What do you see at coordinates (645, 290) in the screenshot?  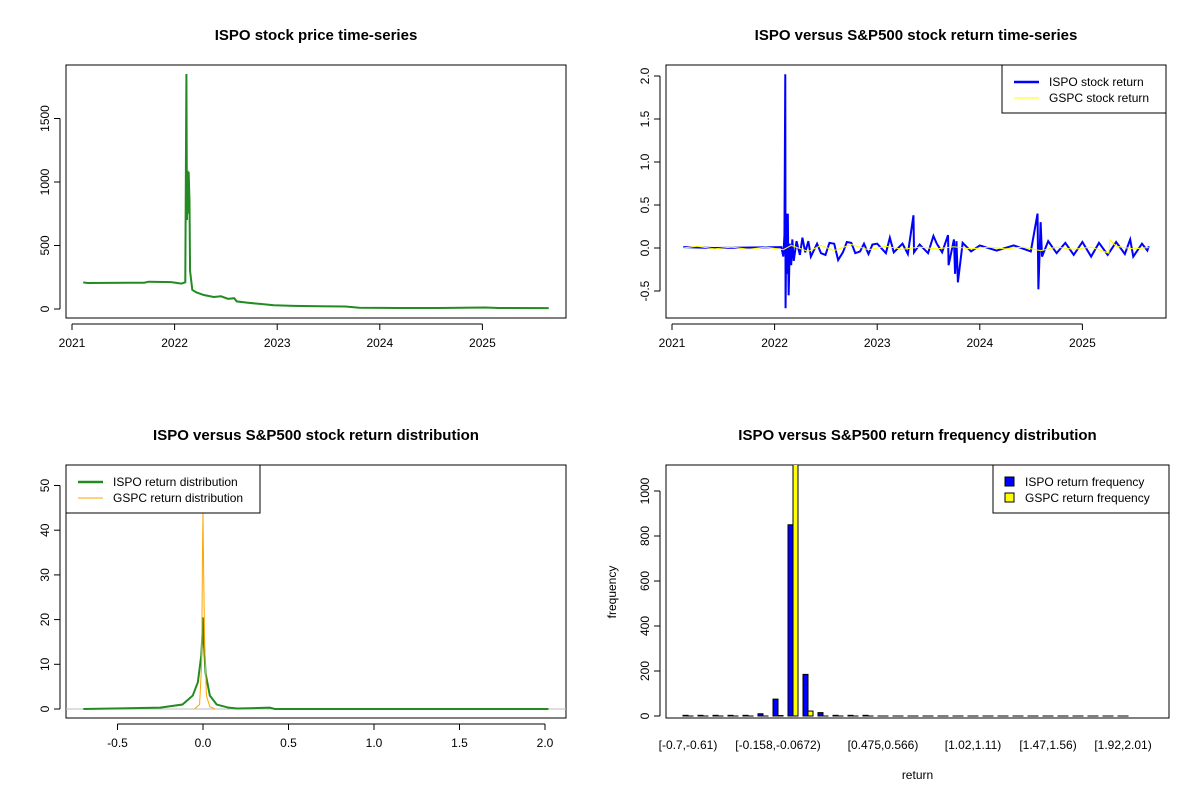 I see `y-tick-label: -0.5` at bounding box center [645, 290].